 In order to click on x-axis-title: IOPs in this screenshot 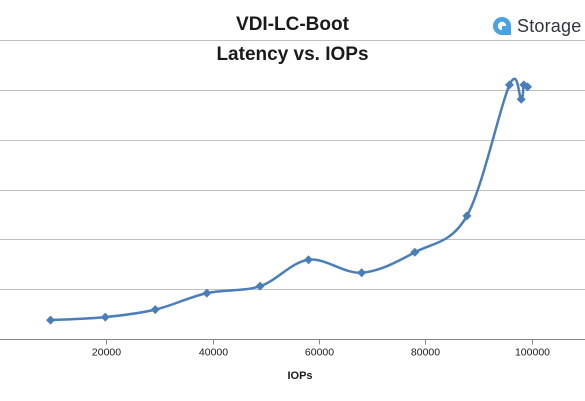, I will do `click(300, 376)`.